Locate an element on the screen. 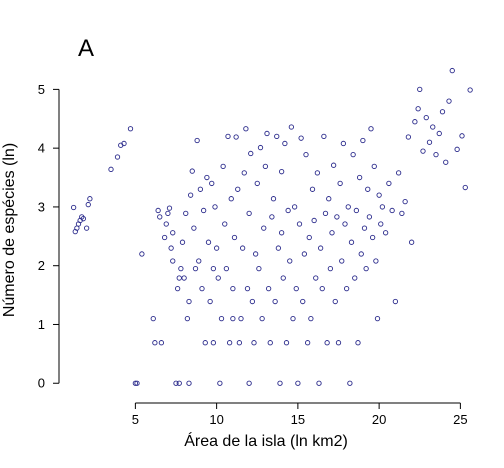  x-tick-label: 5 is located at coordinates (135, 419).